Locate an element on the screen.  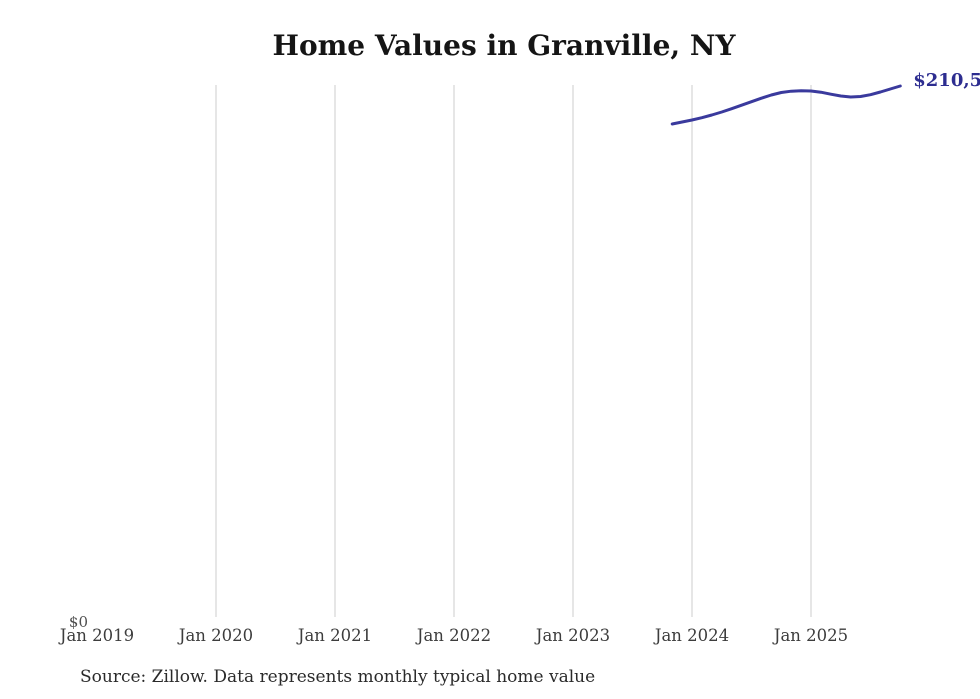
x-tick-label: Jan 2023 is located at coordinates (573, 635).